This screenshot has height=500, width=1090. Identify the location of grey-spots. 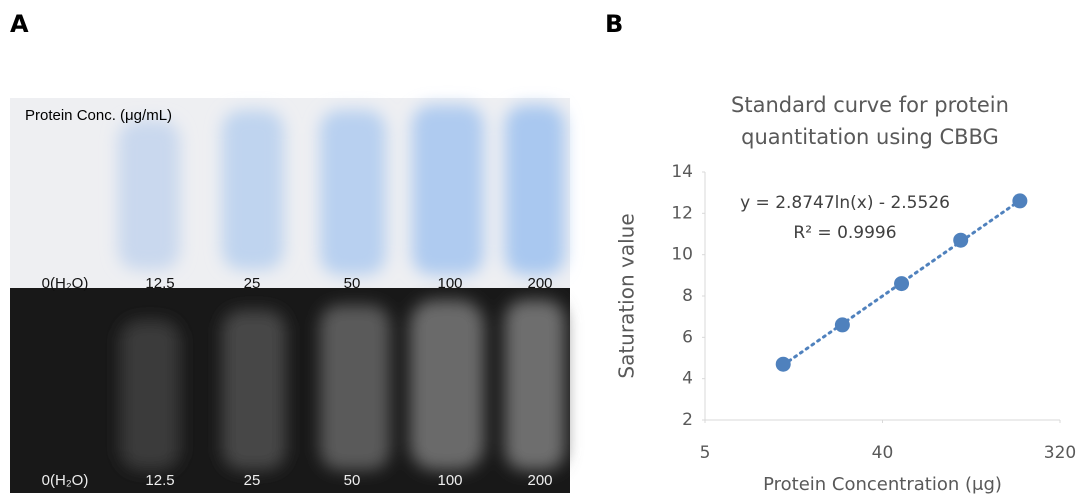
(342, 385).